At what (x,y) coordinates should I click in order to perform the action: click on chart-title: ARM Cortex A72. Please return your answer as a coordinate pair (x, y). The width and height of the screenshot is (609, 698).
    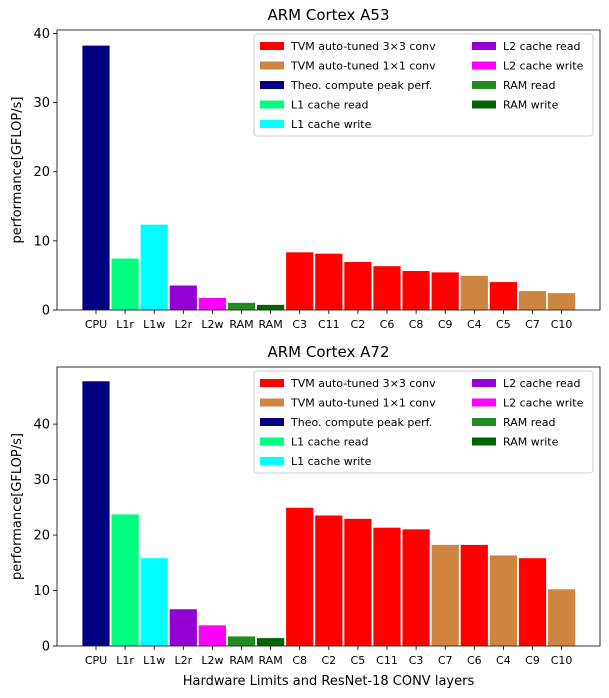
    Looking at the image, I should click on (328, 352).